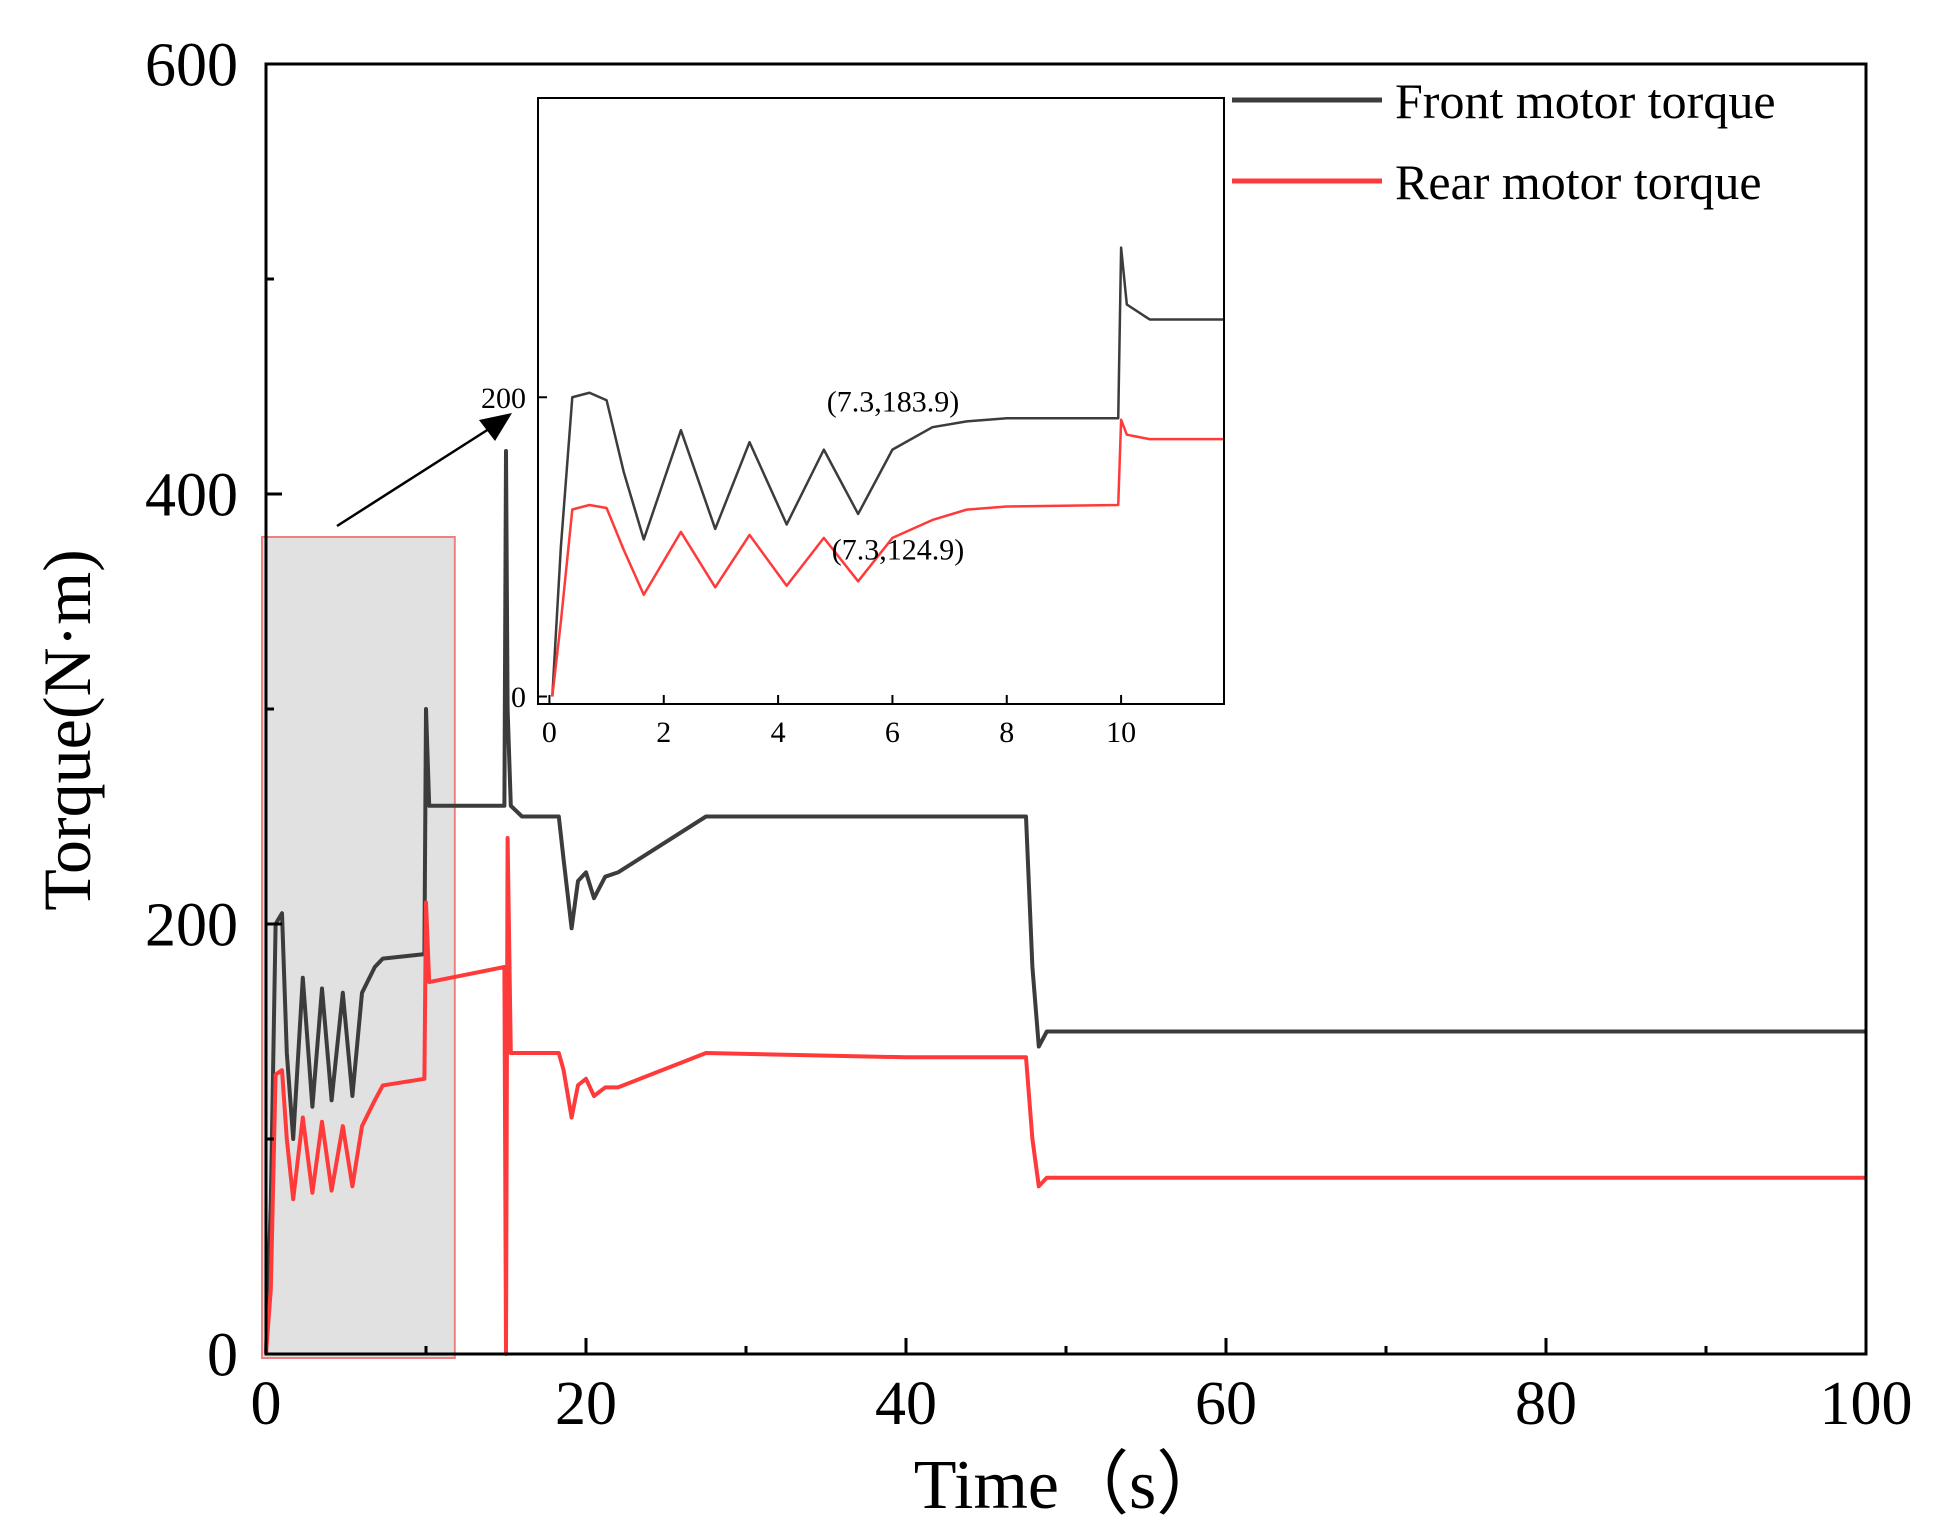 The height and width of the screenshot is (1535, 1935). What do you see at coordinates (1546, 1404) in the screenshot?
I see `main-x-tick-label: 80` at bounding box center [1546, 1404].